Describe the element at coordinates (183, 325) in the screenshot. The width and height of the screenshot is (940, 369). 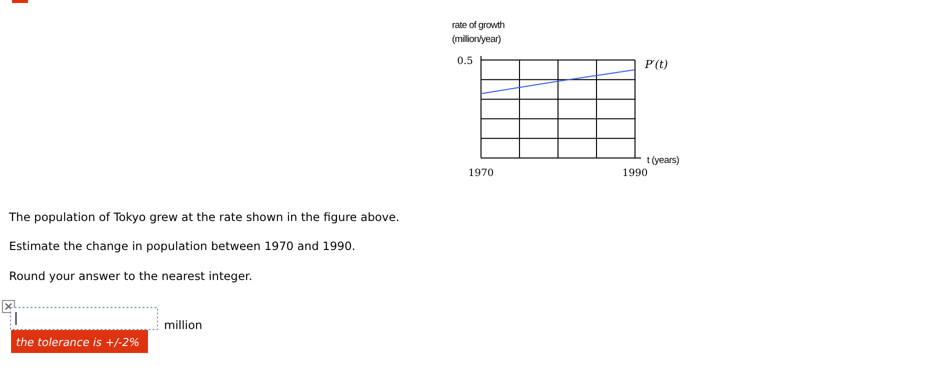
I see `text: million` at that location.